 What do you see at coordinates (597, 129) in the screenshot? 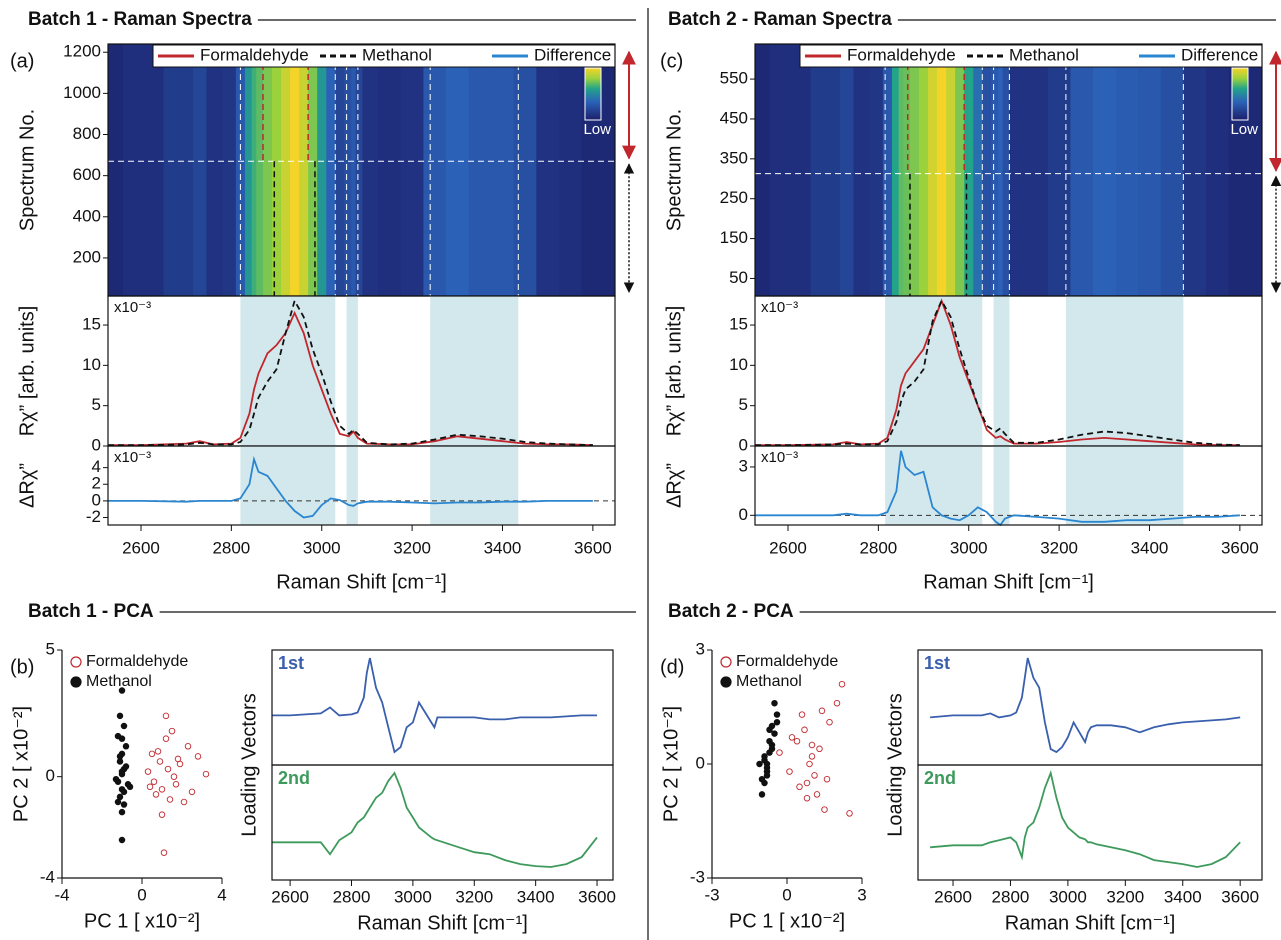
I see `colorbar-label: Low` at bounding box center [597, 129].